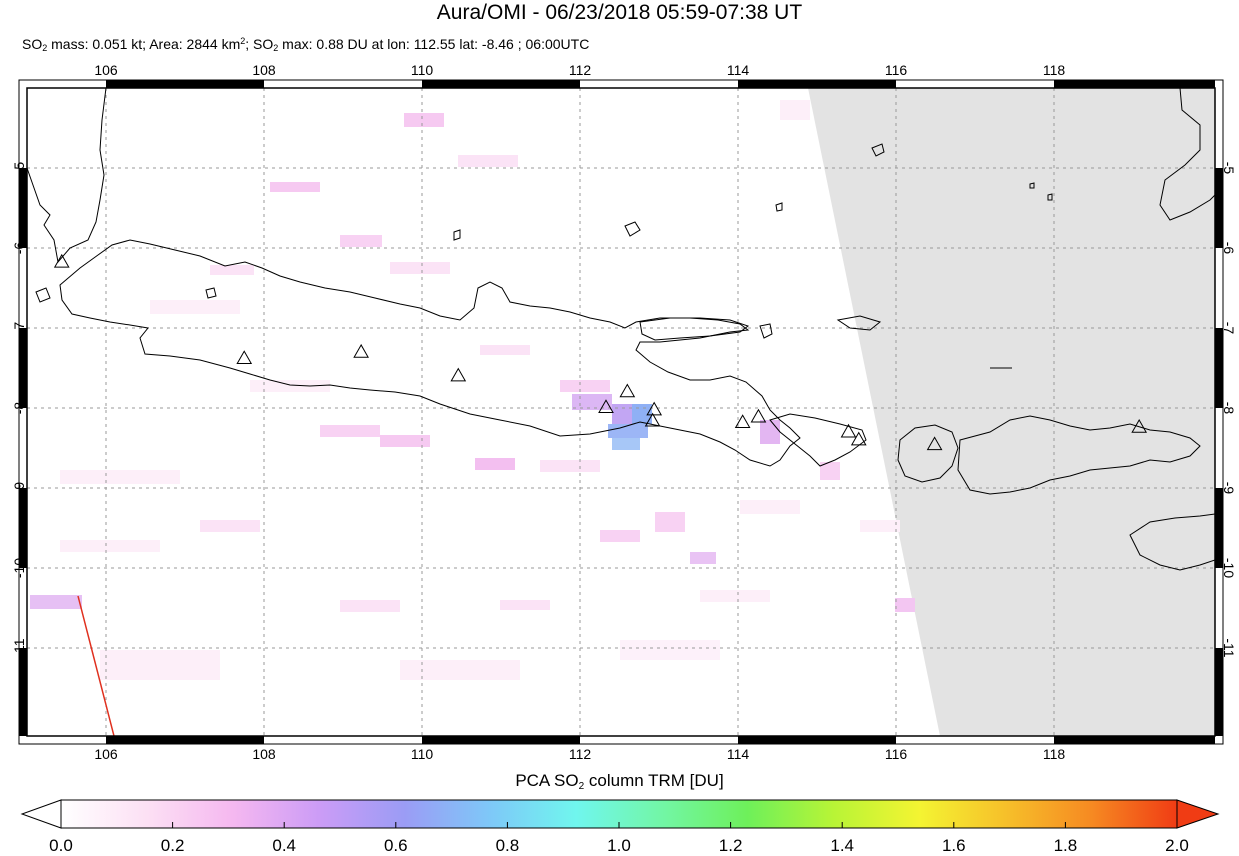  I want to click on lat-tick-left: -9, so click(19, 488).